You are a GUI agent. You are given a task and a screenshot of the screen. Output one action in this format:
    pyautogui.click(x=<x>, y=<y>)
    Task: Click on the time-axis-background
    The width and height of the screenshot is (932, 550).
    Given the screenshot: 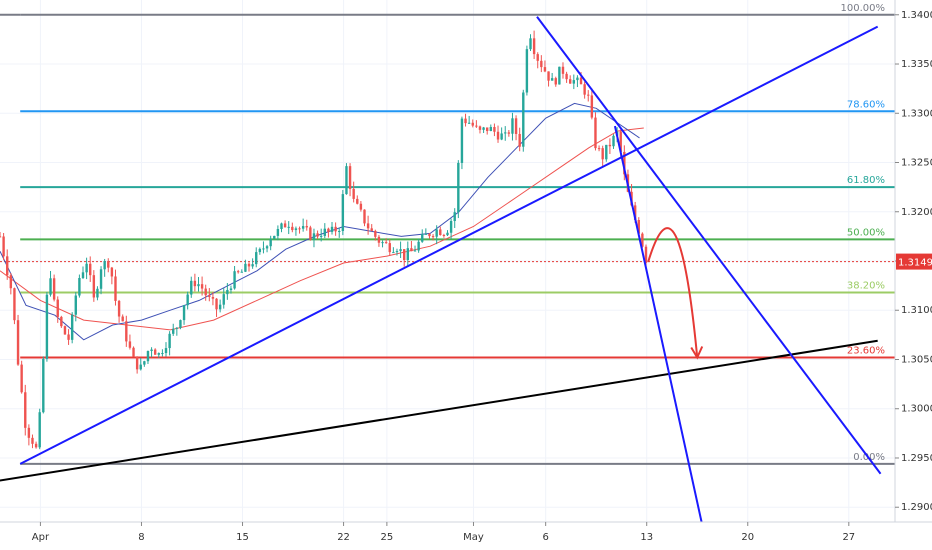 What is the action you would take?
    pyautogui.click(x=466, y=536)
    